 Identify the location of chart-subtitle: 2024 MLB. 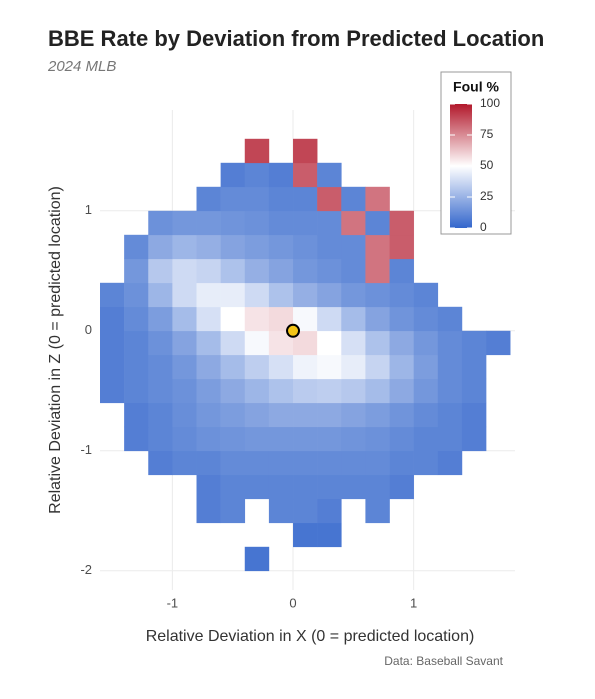
(81, 66).